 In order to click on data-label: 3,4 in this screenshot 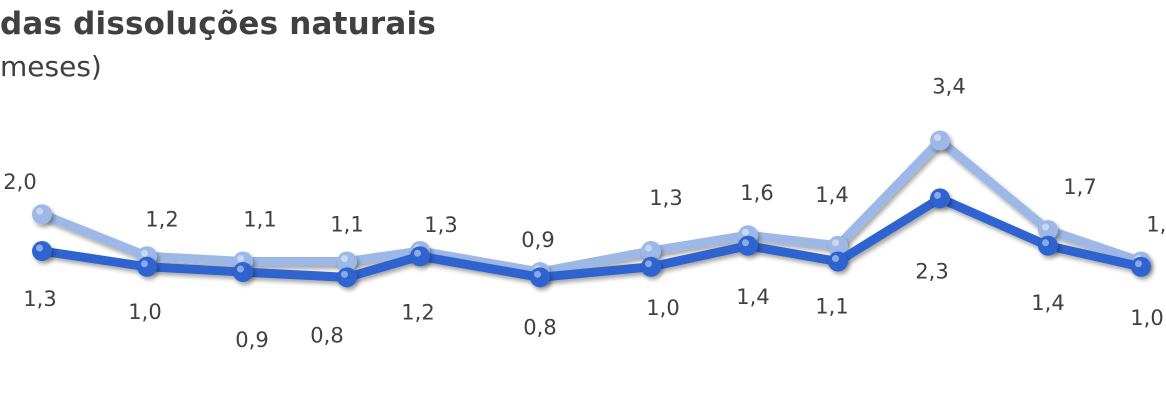, I will do `click(948, 87)`.